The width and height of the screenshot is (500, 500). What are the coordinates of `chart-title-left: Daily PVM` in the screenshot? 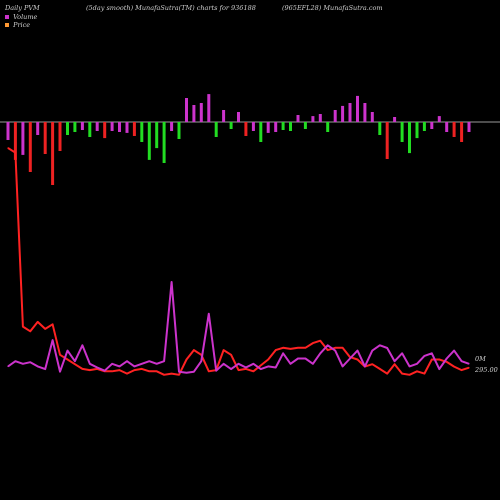 It's located at (22, 8).